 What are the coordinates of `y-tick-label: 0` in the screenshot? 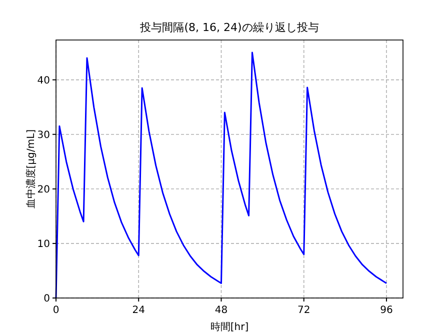 It's located at (47, 299).